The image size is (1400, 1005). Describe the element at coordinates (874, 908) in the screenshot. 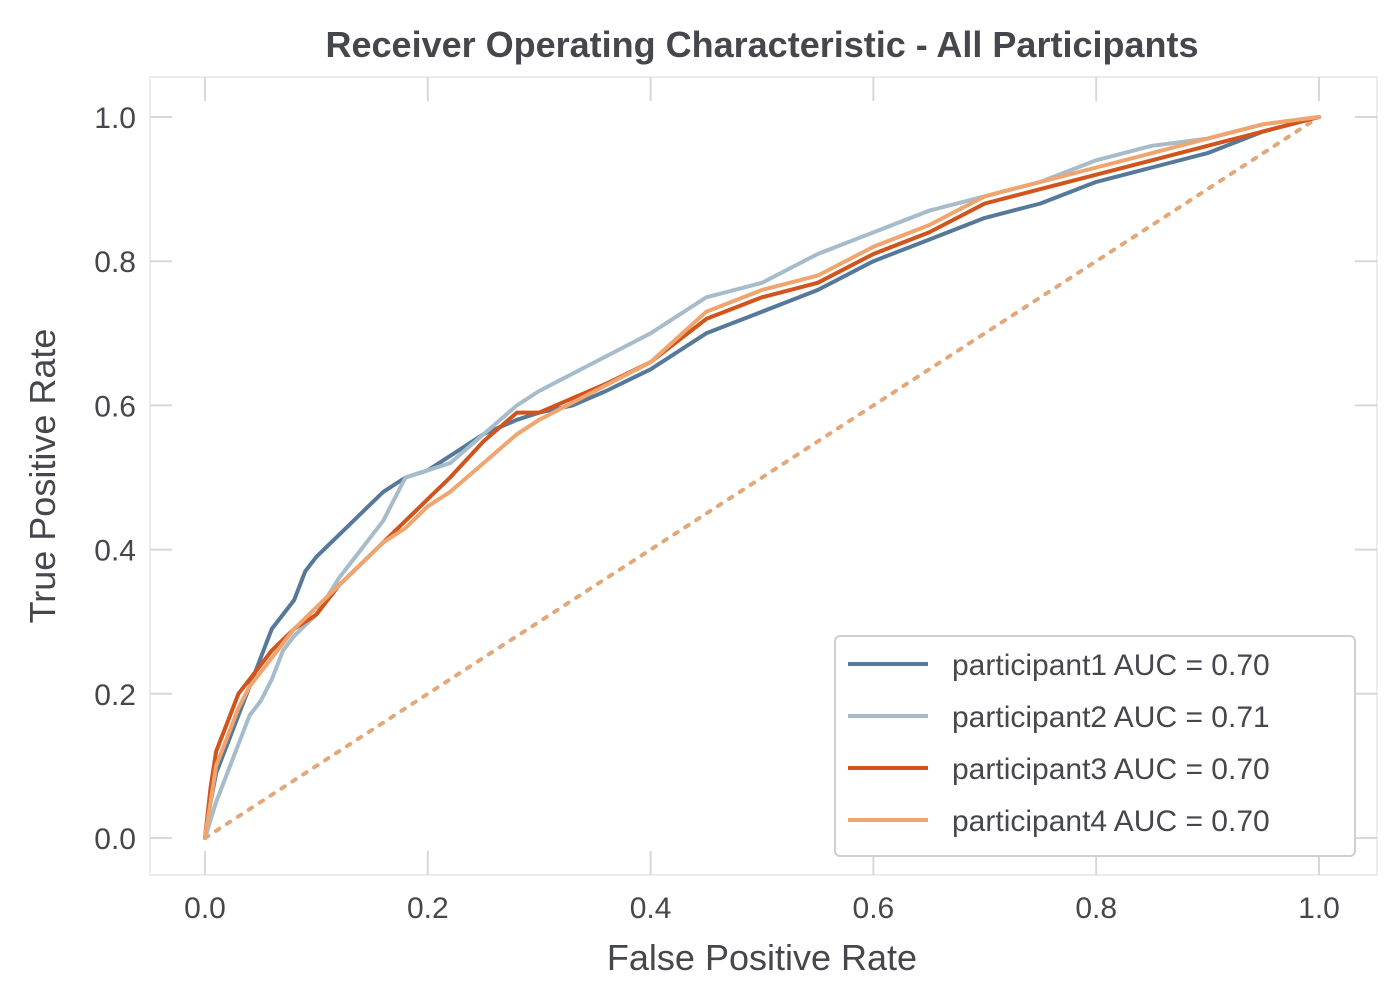

I see `x-tick-label: 0.6` at that location.